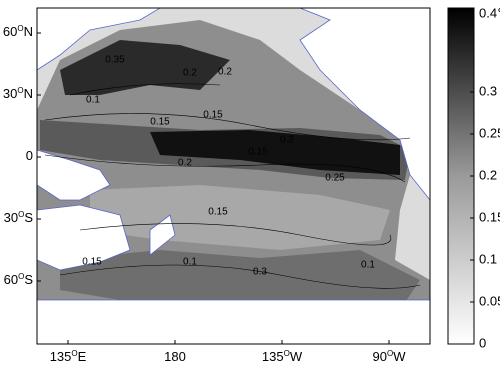  I want to click on tick-number: 90, so click(380, 356).